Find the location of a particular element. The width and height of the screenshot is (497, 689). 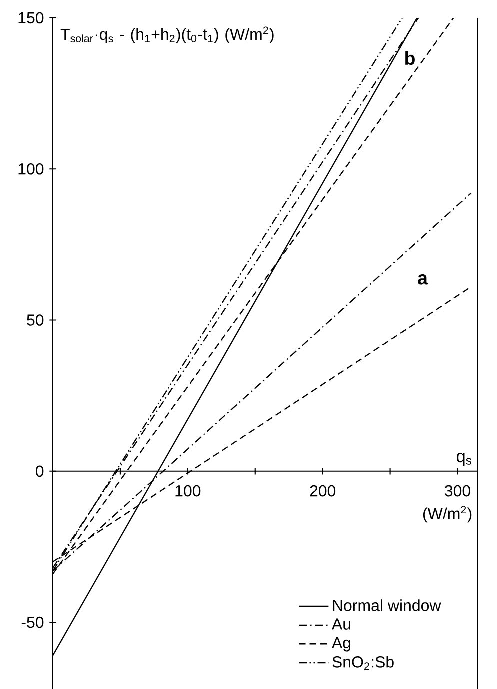

y-tick-label: 150 is located at coordinates (31, 18).